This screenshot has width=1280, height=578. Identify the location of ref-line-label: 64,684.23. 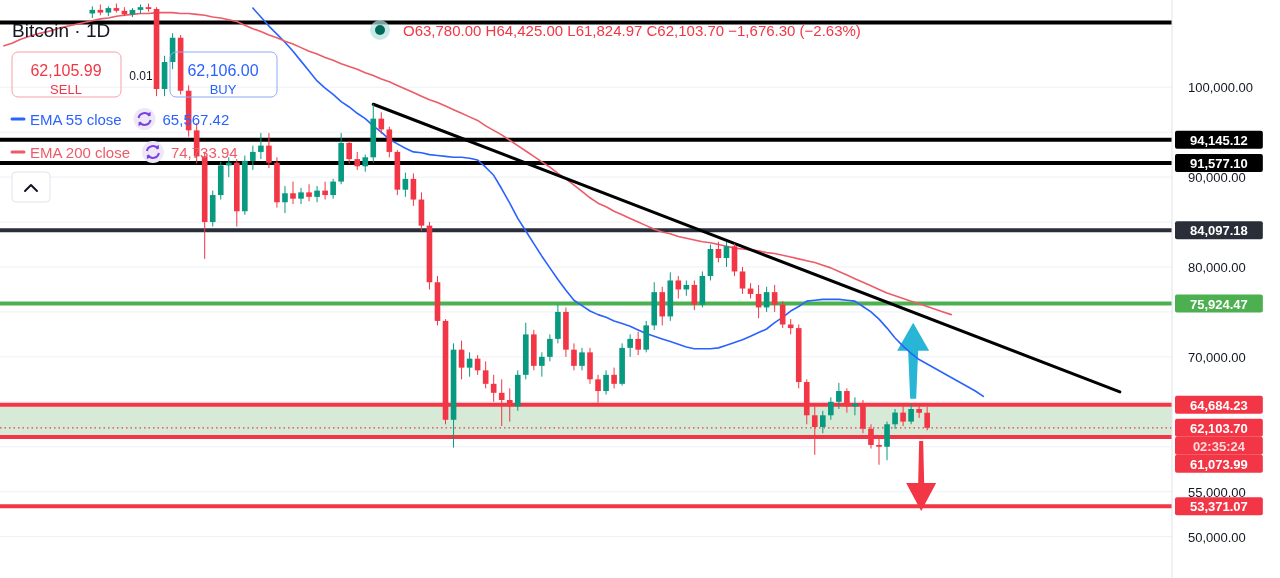
(1218, 405).